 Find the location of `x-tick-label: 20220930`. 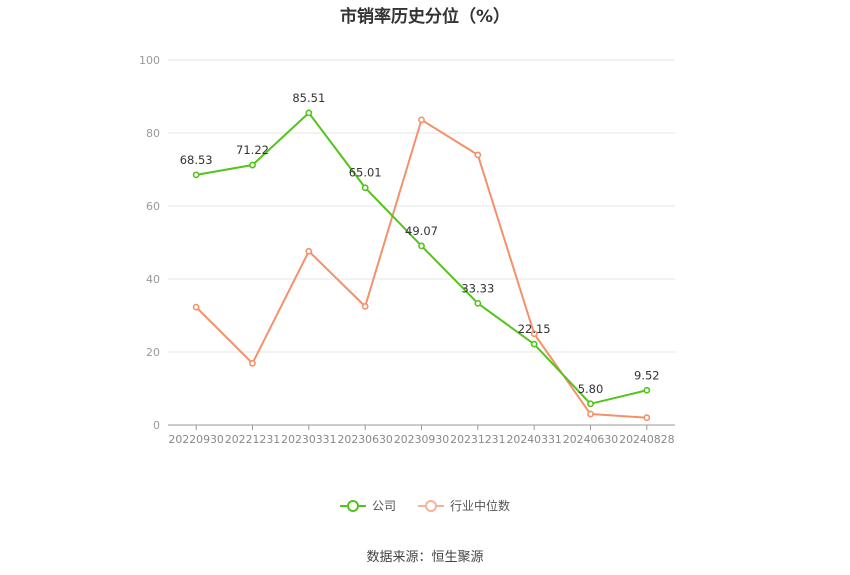

x-tick-label: 20220930 is located at coordinates (196, 439).